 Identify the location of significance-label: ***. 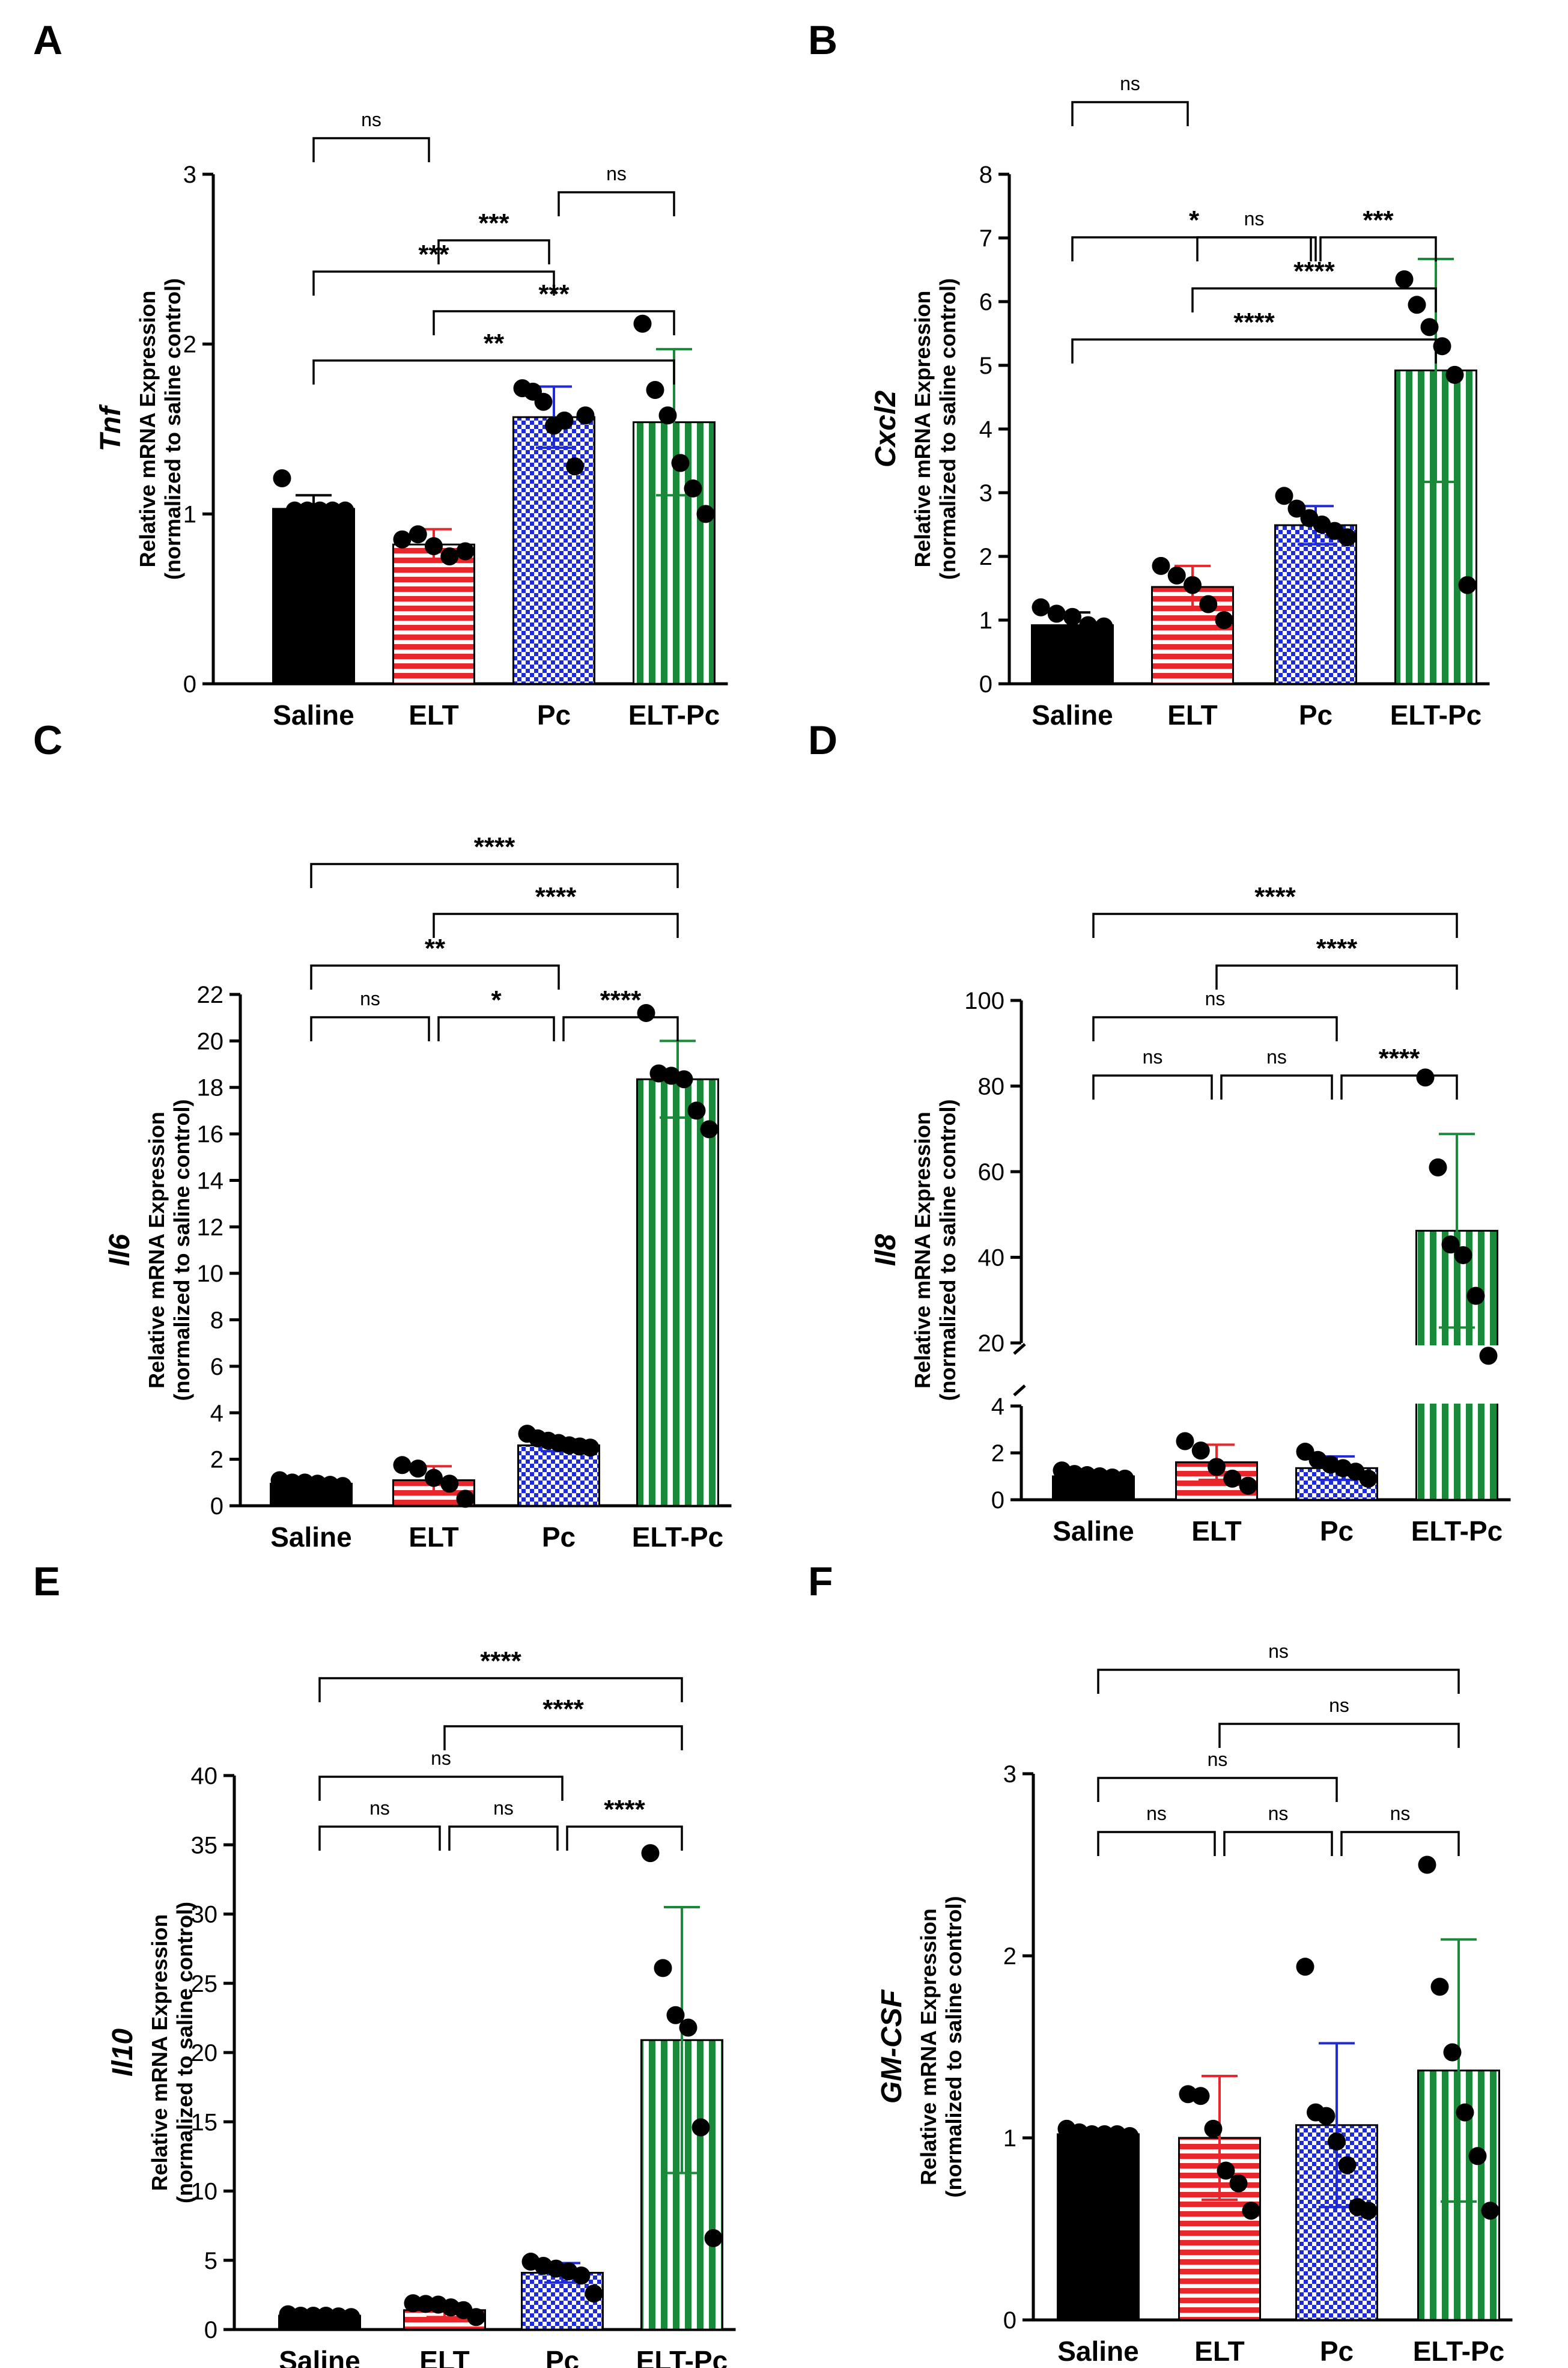
(493, 223).